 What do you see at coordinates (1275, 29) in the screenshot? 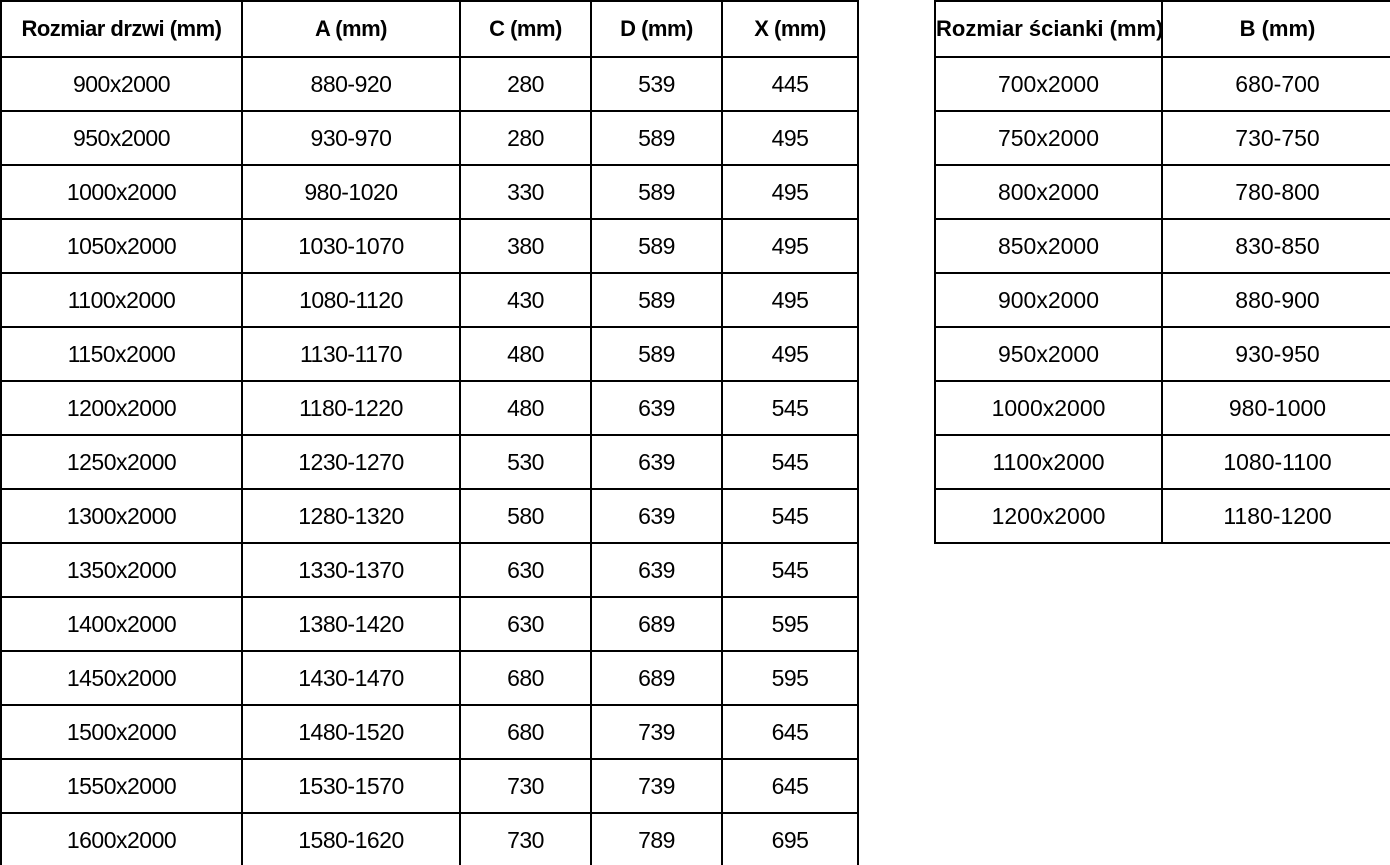
I see `column-header: B (mm)` at bounding box center [1275, 29].